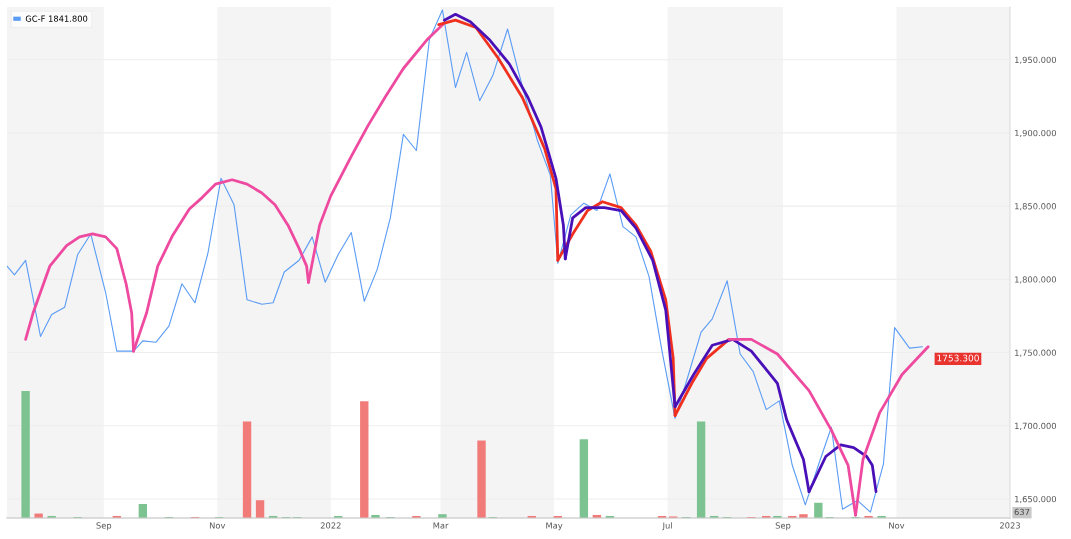 The image size is (1071, 539). Describe the element at coordinates (56, 18) in the screenshot. I see `legend-label: GC-F 1841.800` at that location.